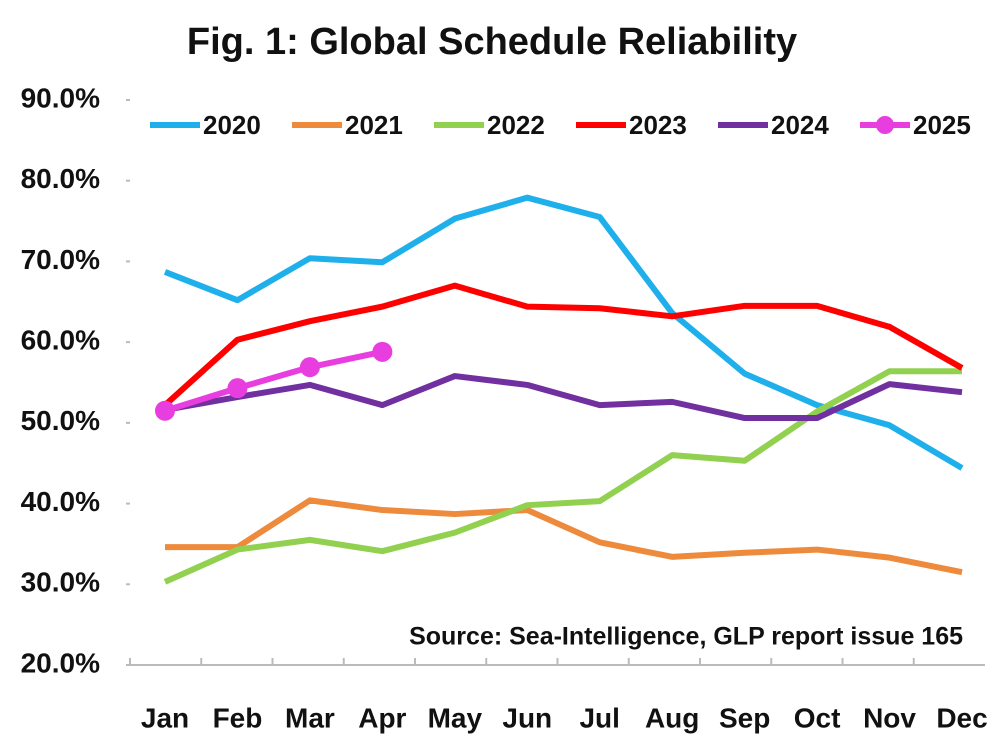 Image resolution: width=1000 pixels, height=750 pixels. I want to click on x-tick-label: Nov, so click(889, 717).